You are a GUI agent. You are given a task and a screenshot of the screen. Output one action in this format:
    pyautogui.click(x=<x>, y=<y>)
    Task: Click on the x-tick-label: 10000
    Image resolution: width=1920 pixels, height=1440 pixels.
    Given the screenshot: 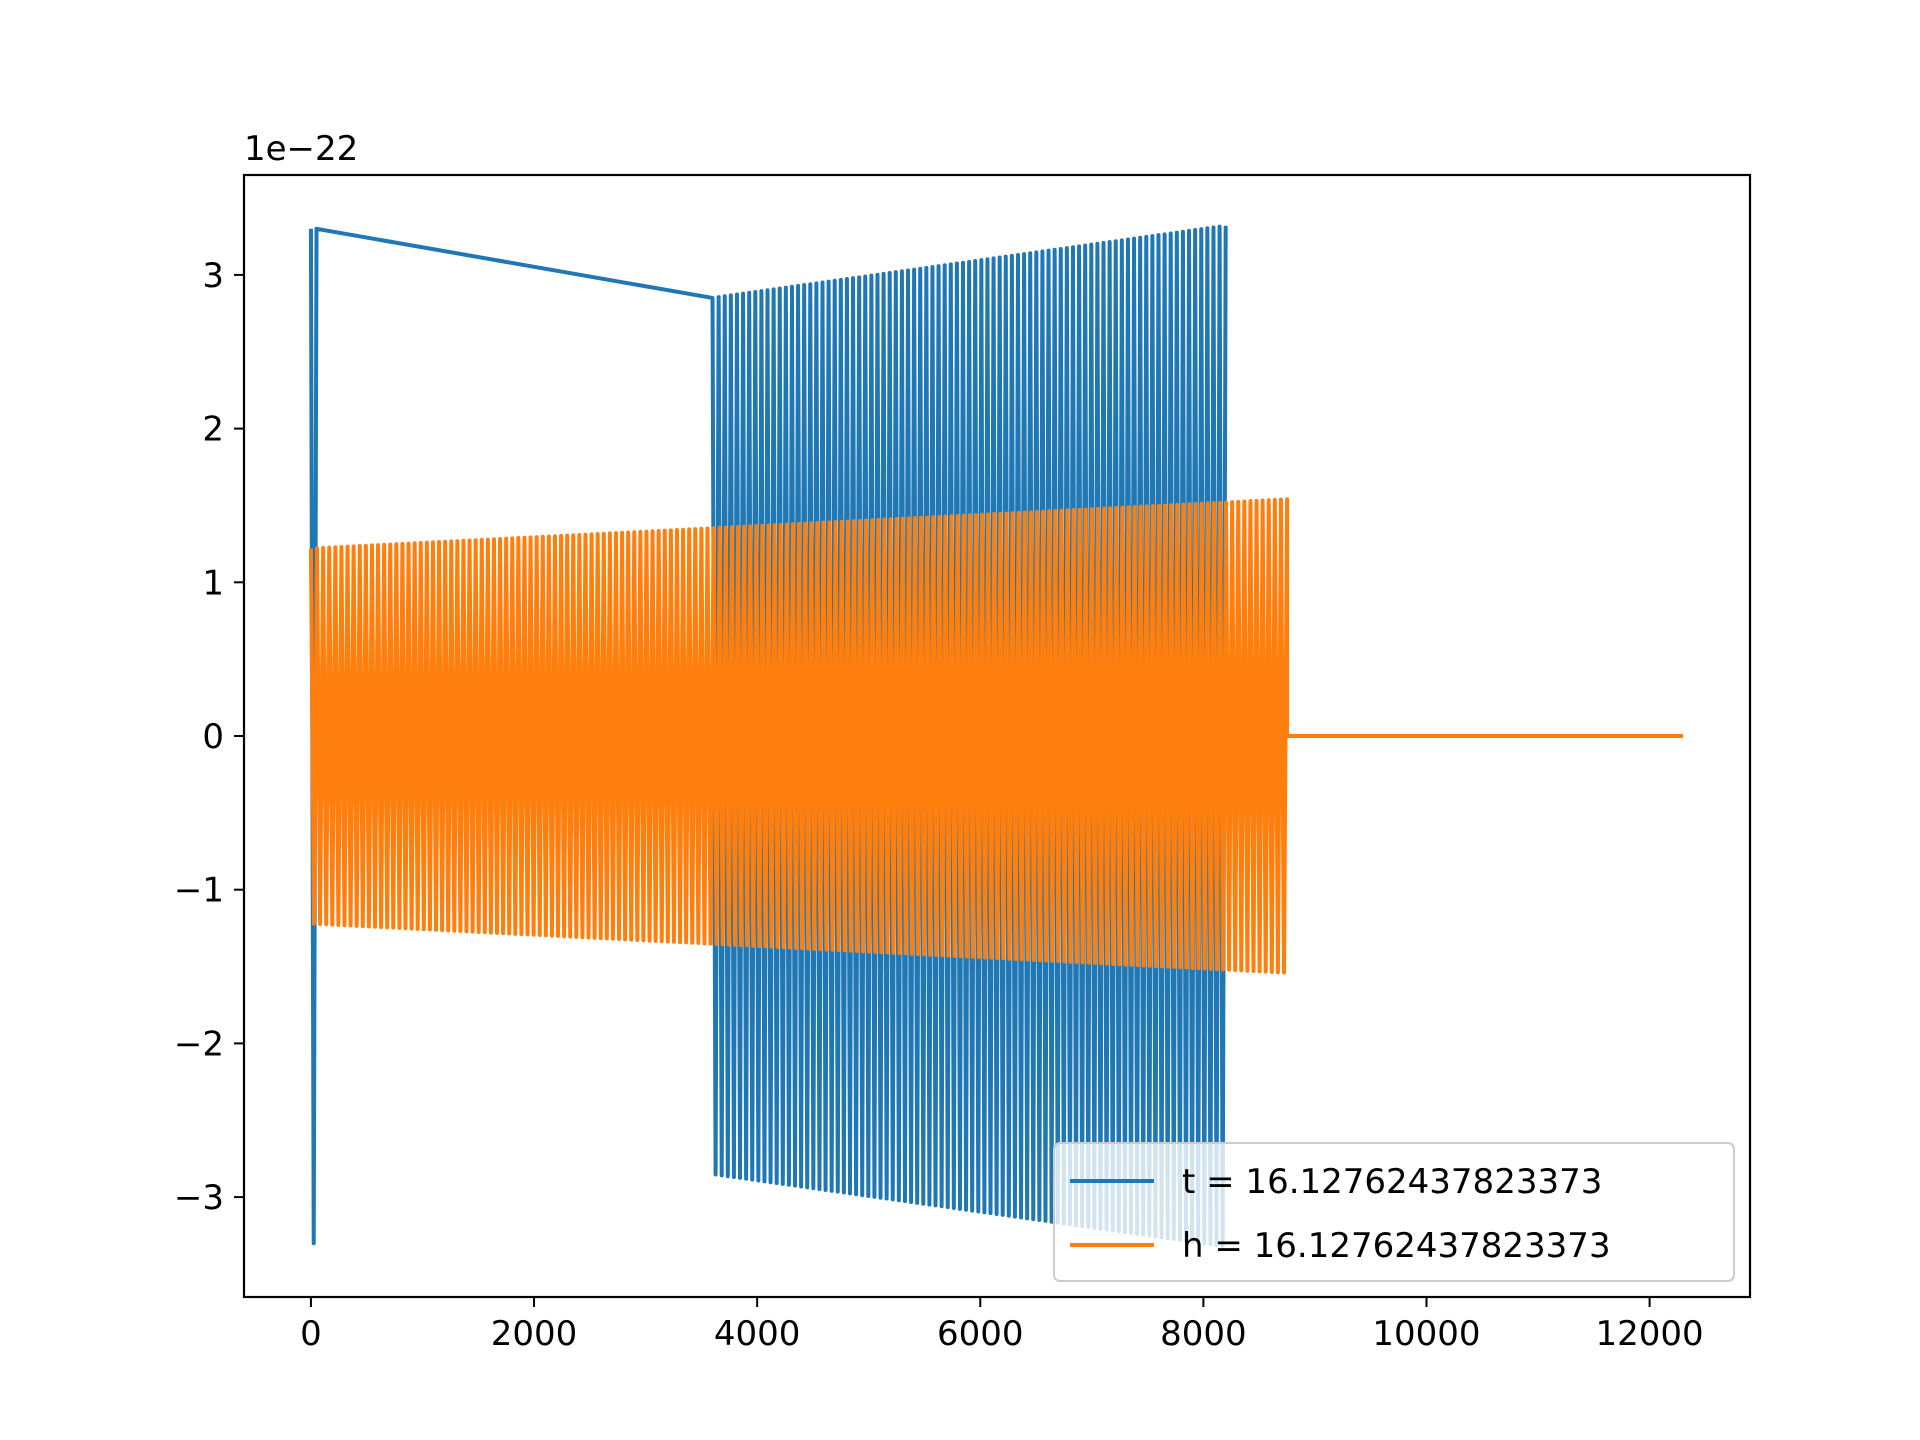 What is the action you would take?
    pyautogui.click(x=1426, y=1334)
    